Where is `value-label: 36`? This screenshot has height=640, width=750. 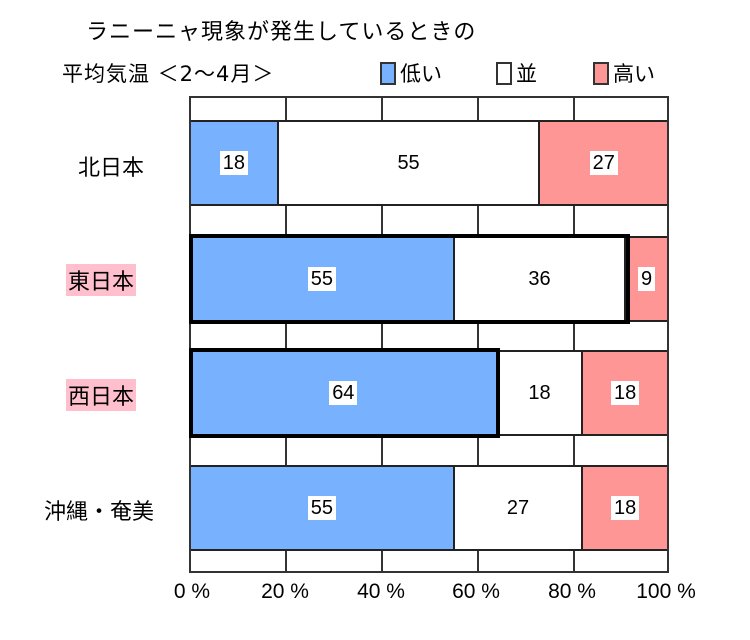 value-label: 36 is located at coordinates (539, 278).